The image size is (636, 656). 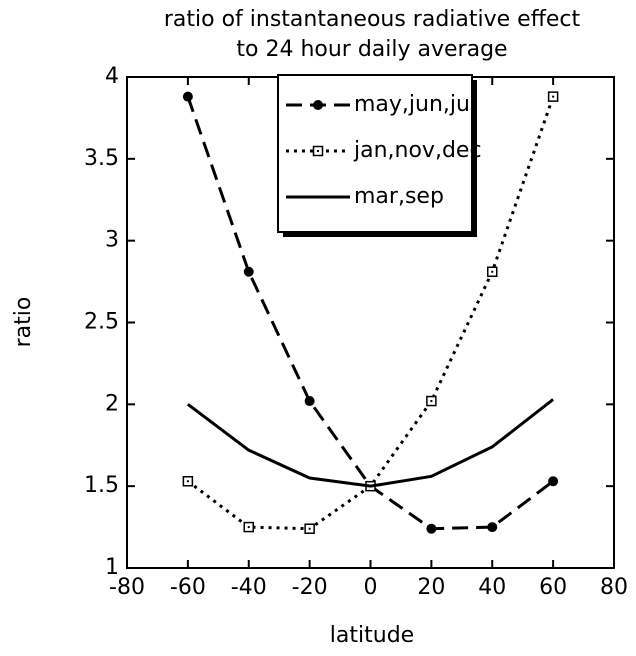 I want to click on x-tick-label: 60, so click(x=553, y=587).